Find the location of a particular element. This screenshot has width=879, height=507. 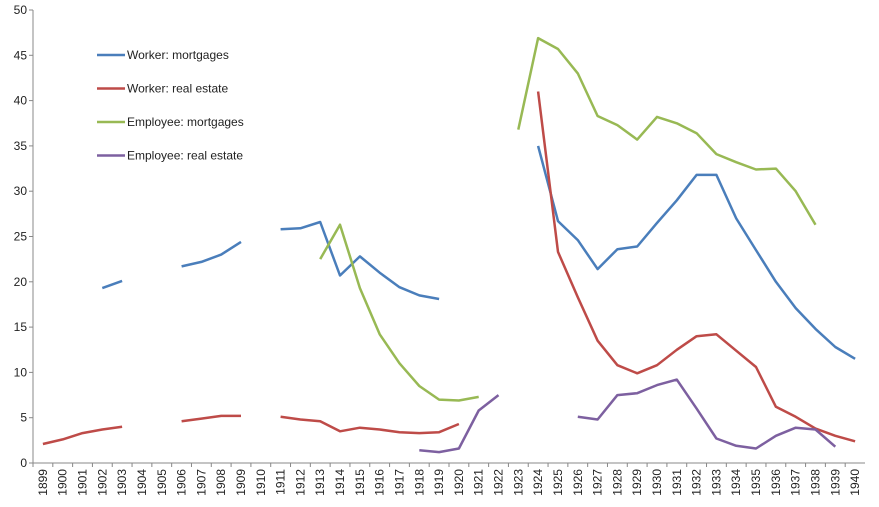

y-tick-label: 5 is located at coordinates (23, 418).